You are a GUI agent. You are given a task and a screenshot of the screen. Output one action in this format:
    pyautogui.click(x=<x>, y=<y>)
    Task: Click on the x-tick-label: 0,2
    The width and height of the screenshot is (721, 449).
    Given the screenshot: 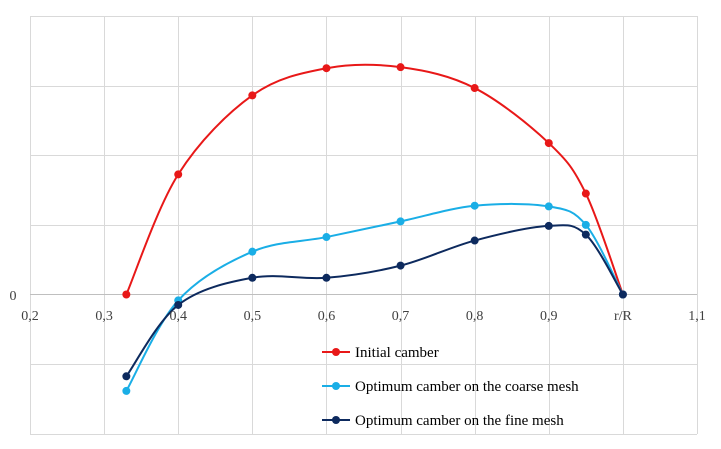 What is the action you would take?
    pyautogui.click(x=30, y=316)
    